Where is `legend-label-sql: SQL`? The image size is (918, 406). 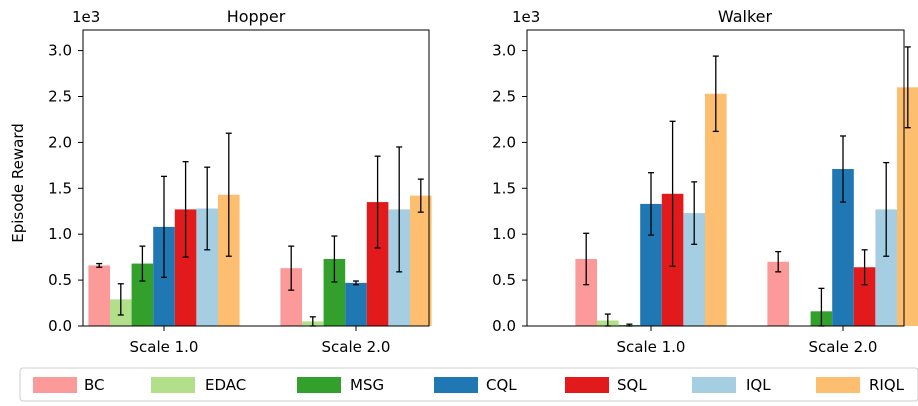
legend-label-sql: SQL is located at coordinates (632, 385).